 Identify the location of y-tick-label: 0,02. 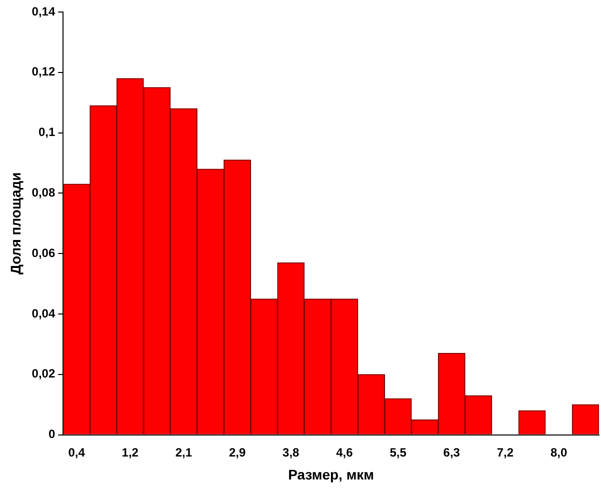
(44, 373).